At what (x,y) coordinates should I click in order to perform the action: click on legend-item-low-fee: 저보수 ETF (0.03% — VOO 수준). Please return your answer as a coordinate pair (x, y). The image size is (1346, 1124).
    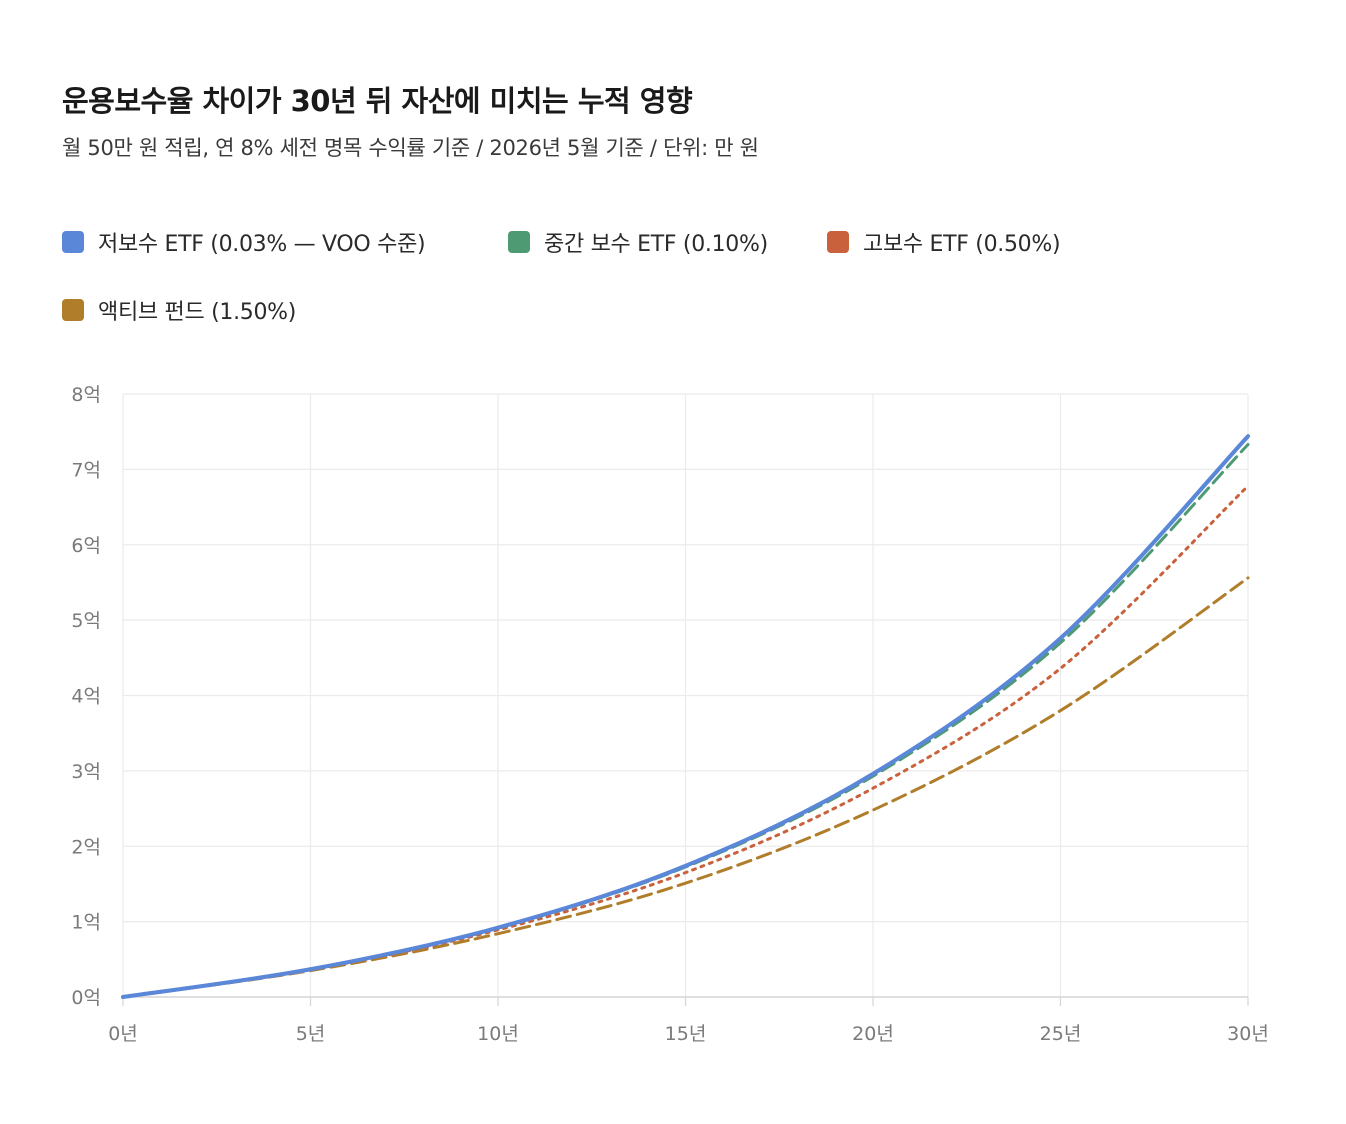
    Looking at the image, I should click on (244, 242).